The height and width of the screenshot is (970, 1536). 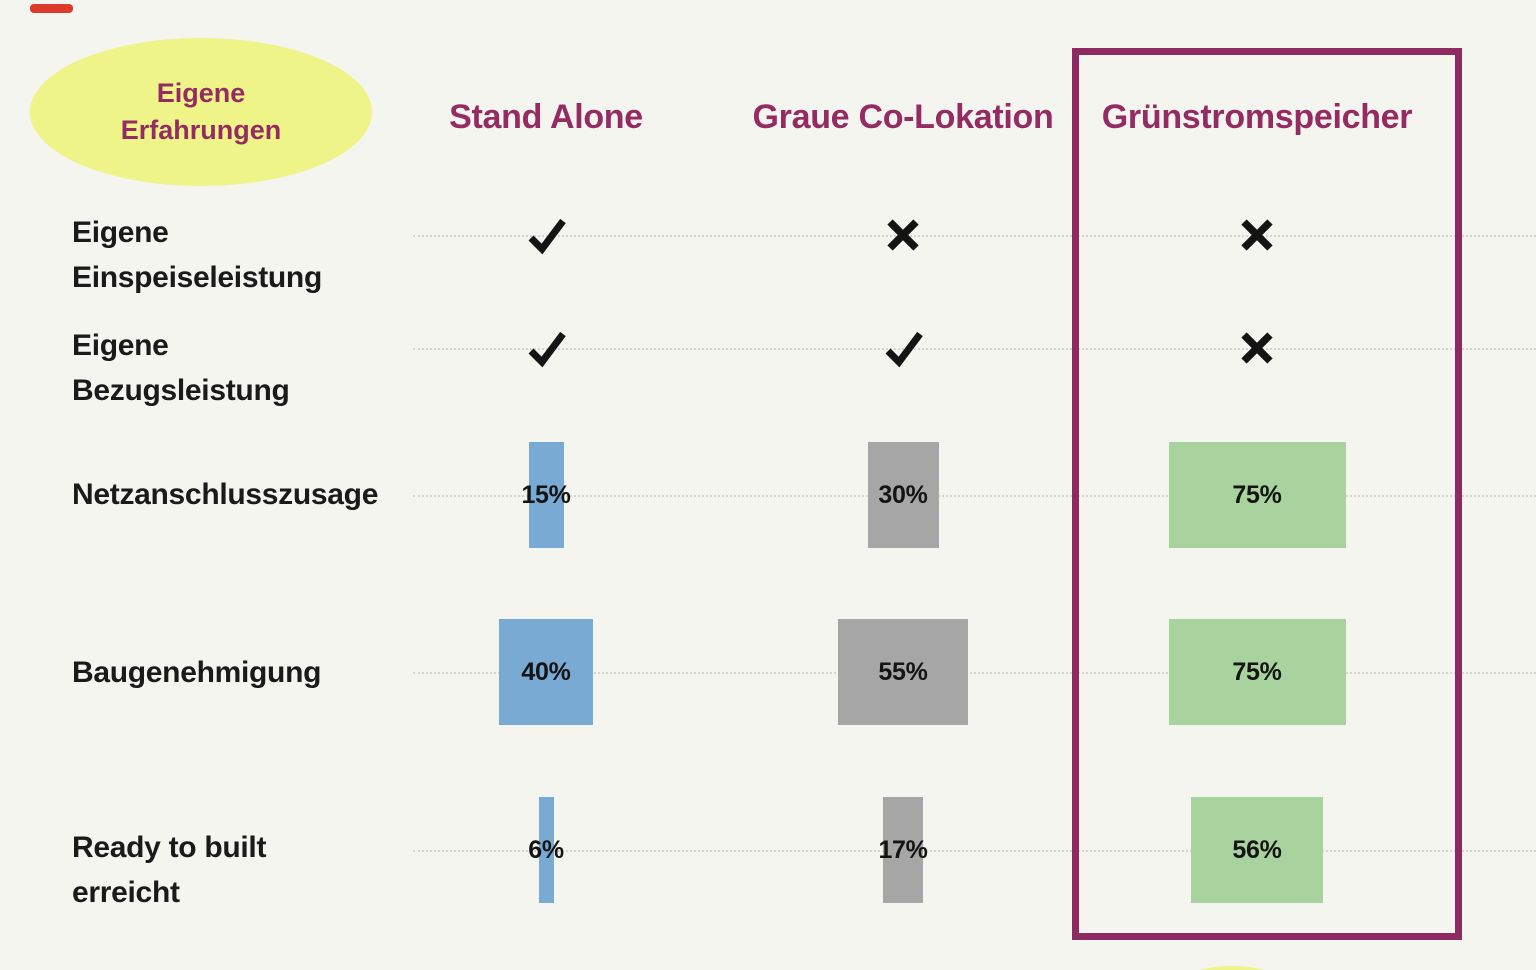 I want to click on row-label-line: Ready to built, so click(x=169, y=847).